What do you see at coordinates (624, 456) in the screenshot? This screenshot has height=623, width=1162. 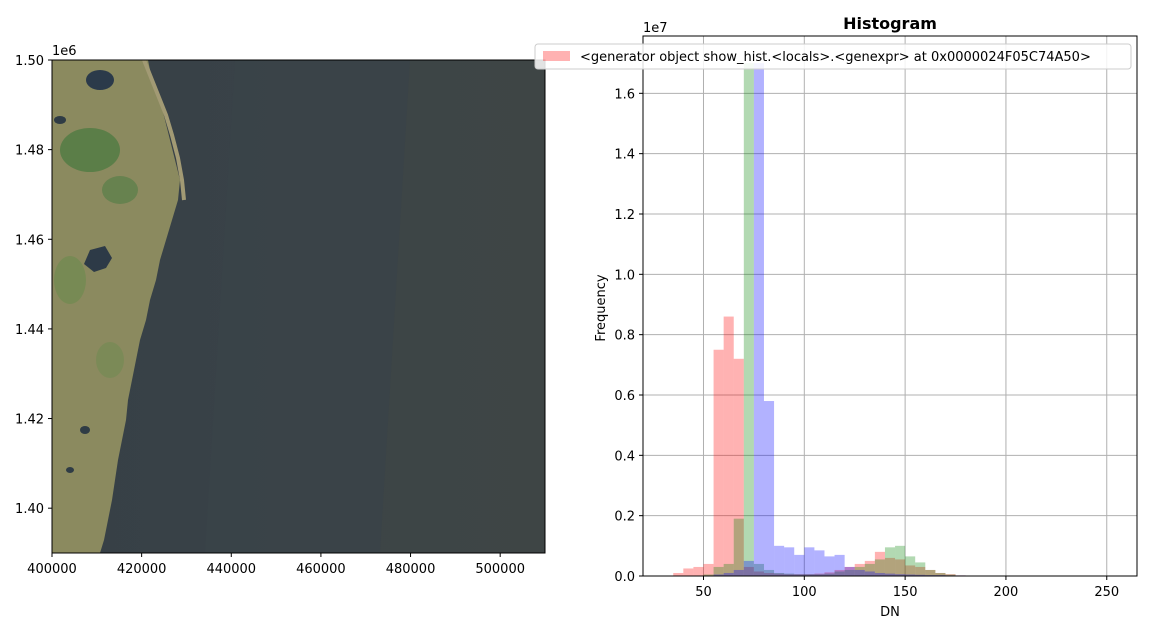 I see `histogram-y-tick-label: 0.4` at bounding box center [624, 456].